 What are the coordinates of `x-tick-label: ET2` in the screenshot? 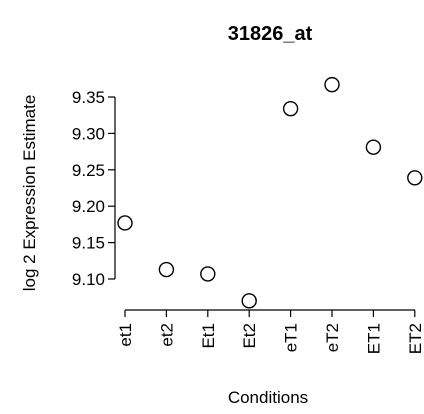 It's located at (415, 338).